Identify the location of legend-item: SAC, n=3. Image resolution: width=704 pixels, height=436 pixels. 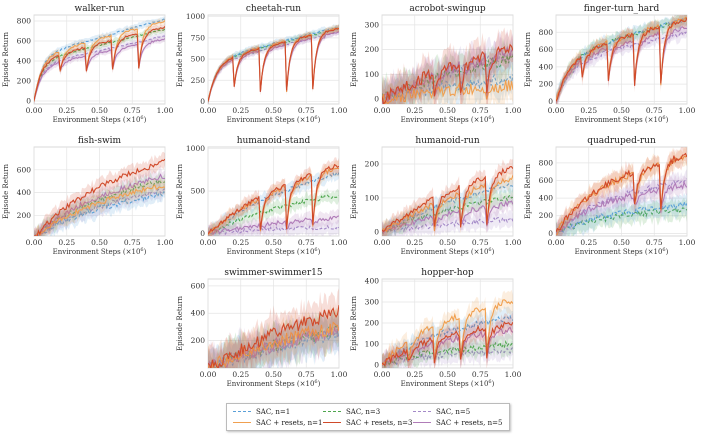
(368, 411).